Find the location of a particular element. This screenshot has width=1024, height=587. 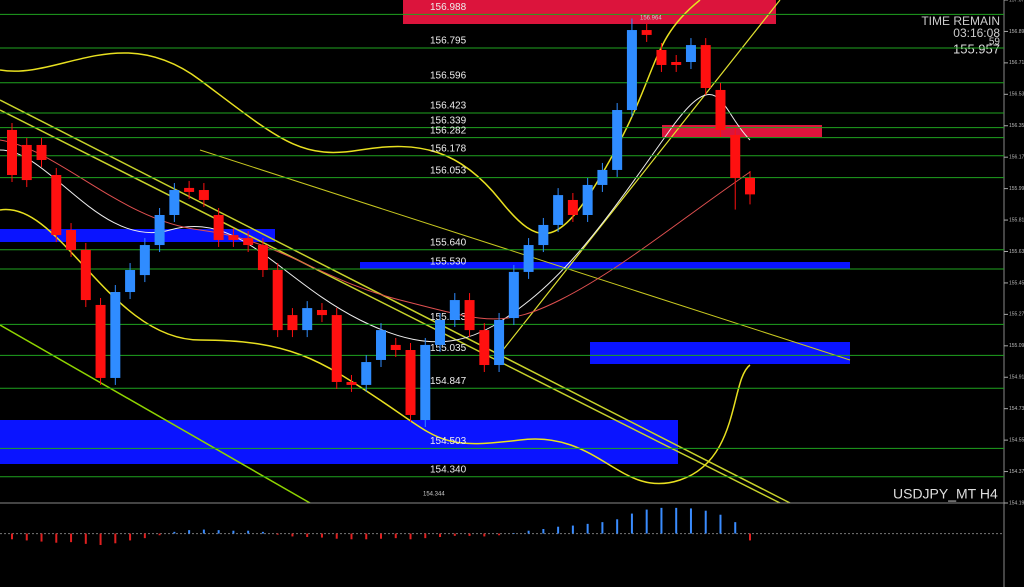

level-label: 155.530 is located at coordinates (448, 262).